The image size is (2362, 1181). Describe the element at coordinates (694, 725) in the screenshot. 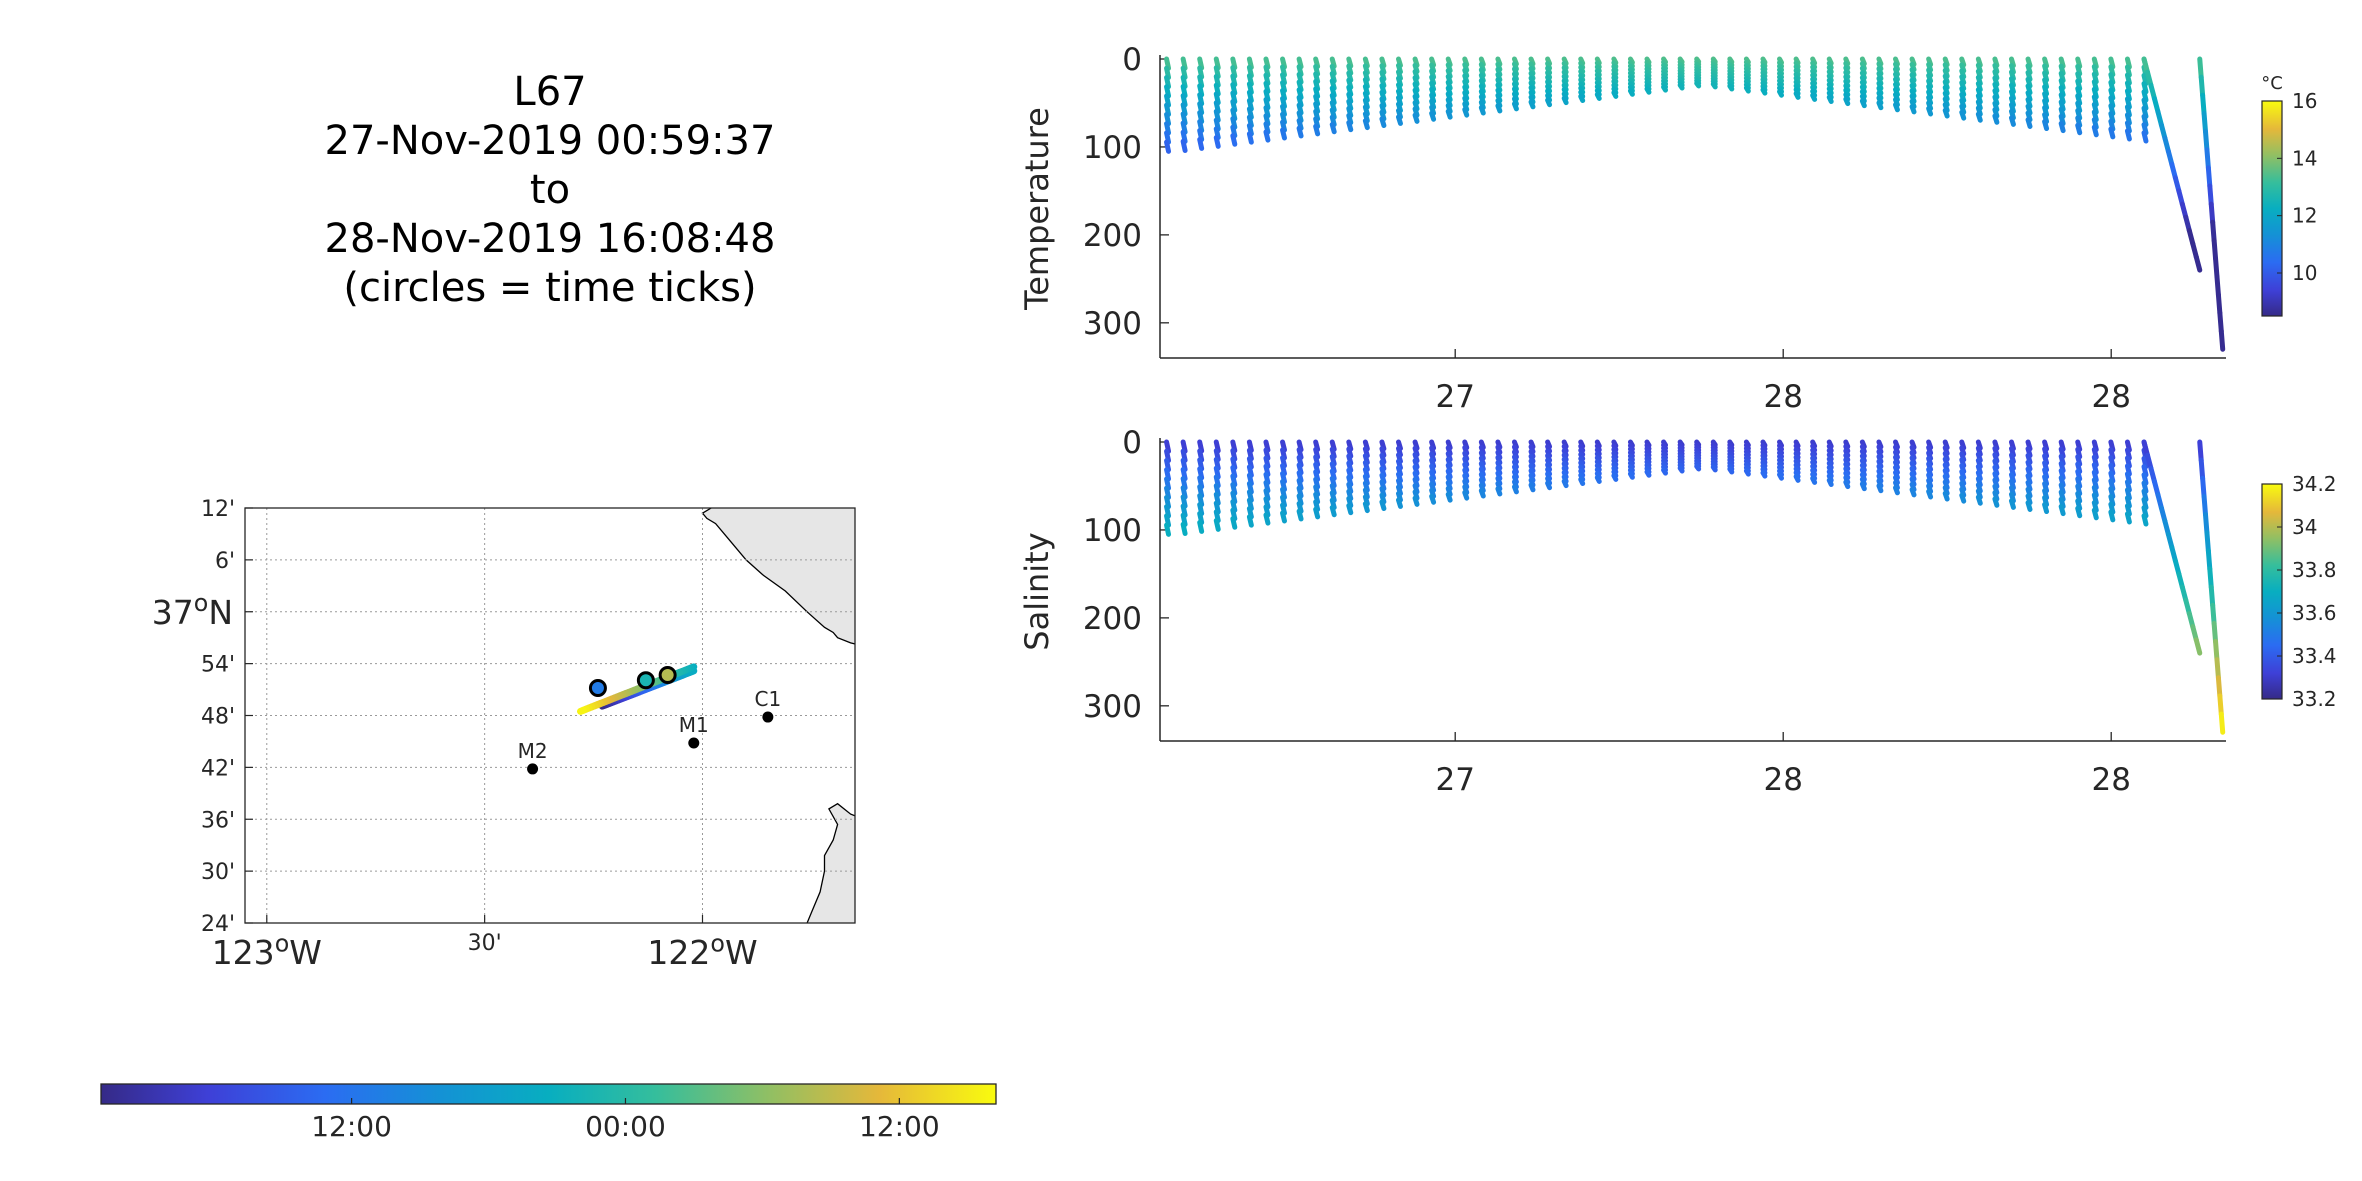

I see `station-label: M1` at that location.